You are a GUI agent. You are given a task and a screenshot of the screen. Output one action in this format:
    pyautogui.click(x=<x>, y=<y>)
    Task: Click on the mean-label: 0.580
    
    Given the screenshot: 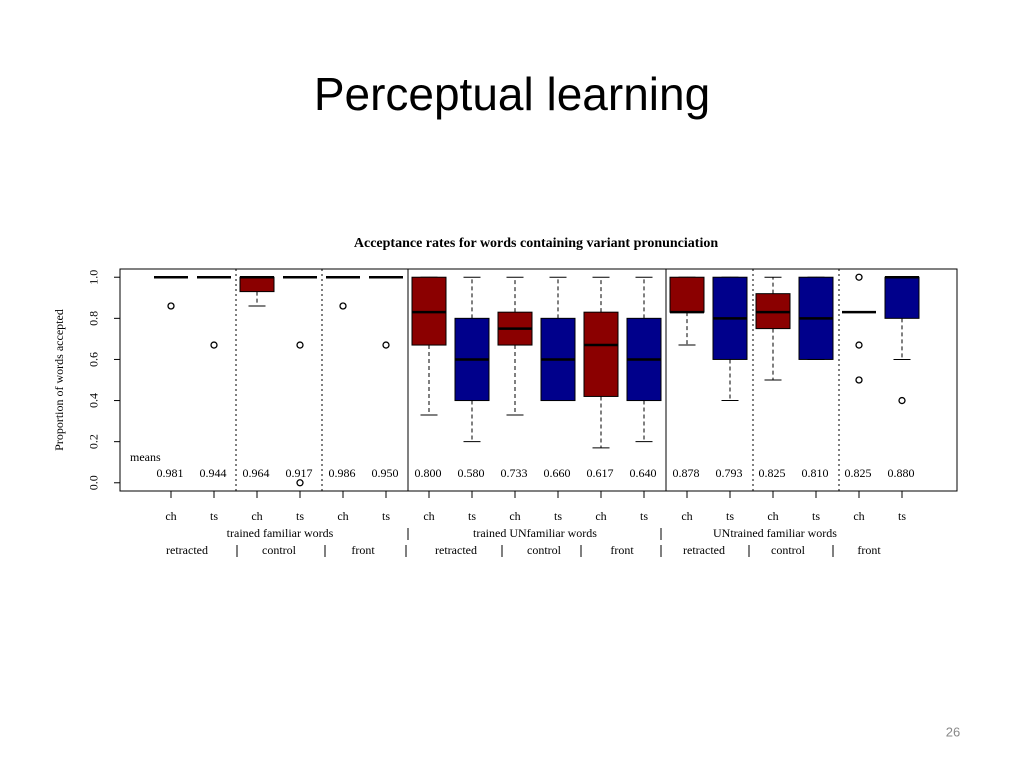 What is the action you would take?
    pyautogui.click(x=471, y=473)
    